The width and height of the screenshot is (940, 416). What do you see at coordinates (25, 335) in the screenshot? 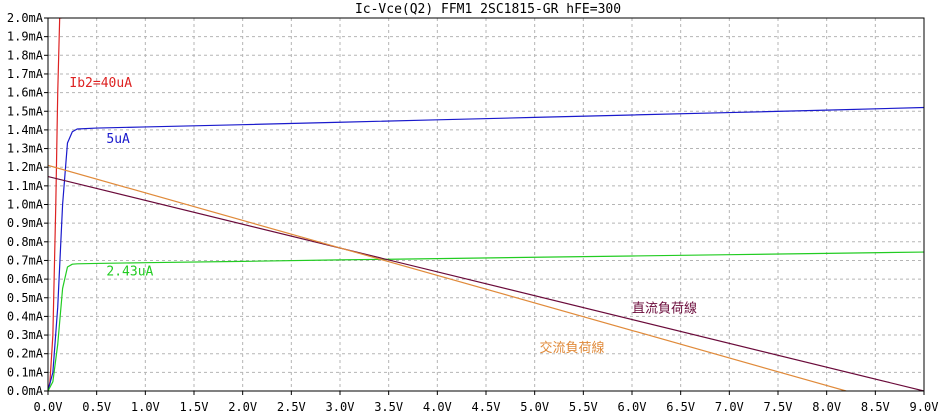
I see `y-tick-label: 0.3mA` at bounding box center [25, 335].